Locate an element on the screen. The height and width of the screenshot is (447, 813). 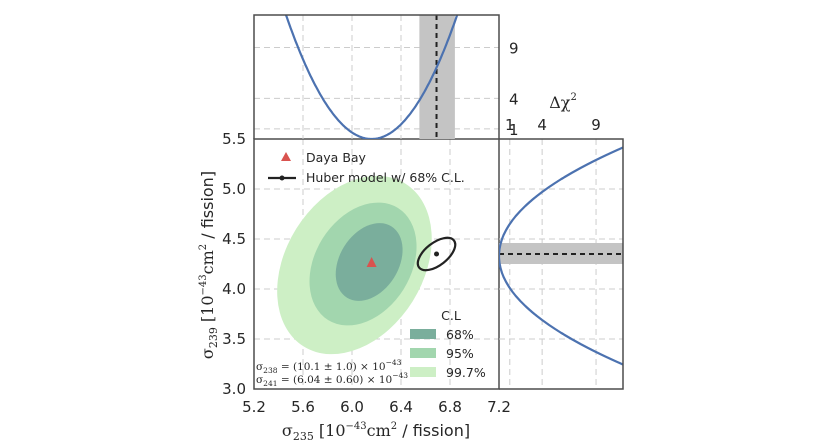
right-plot-area is located at coordinates (561, 264).